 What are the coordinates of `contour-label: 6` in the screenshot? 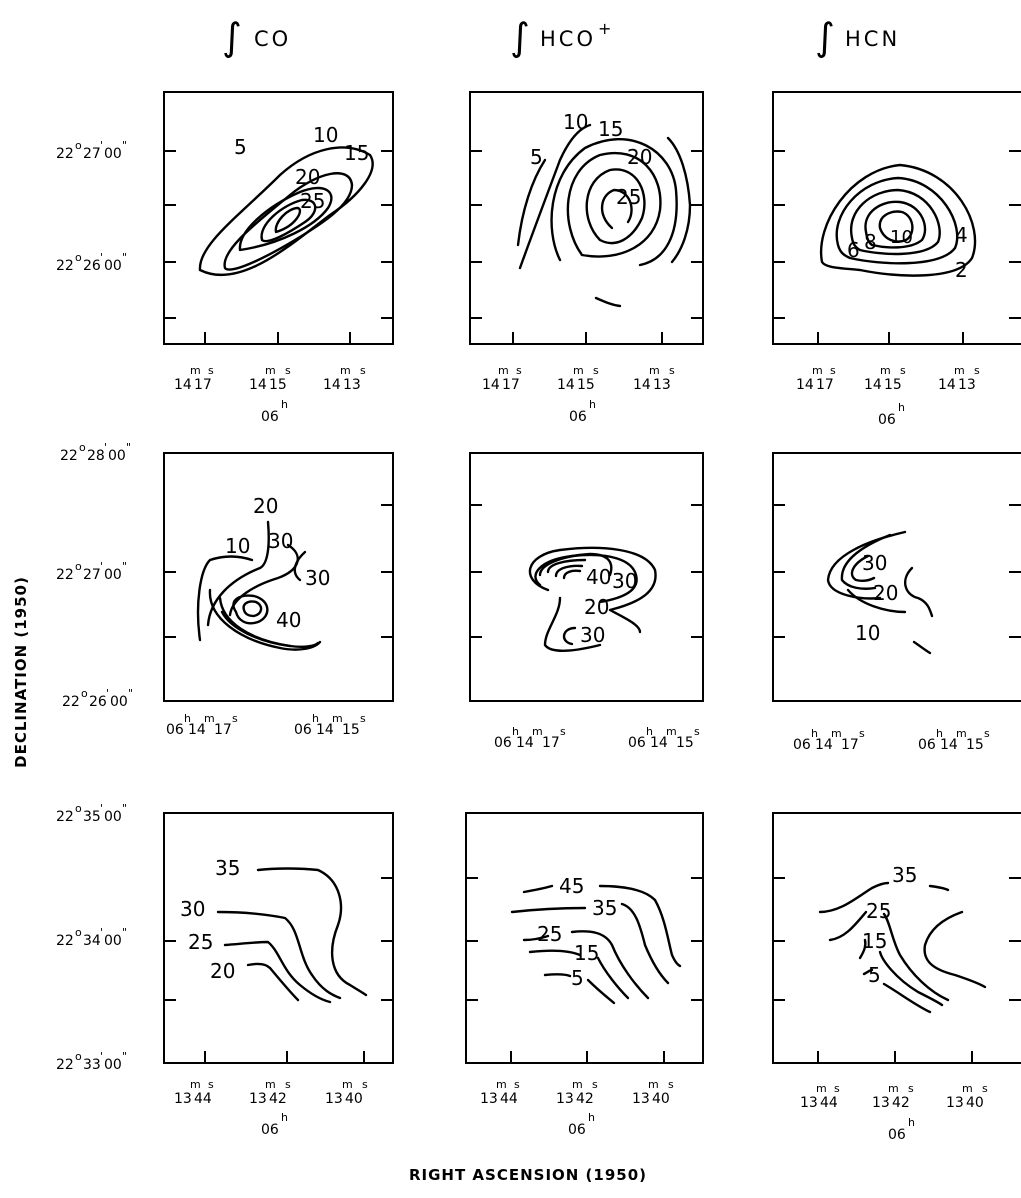 It's located at (853, 250).